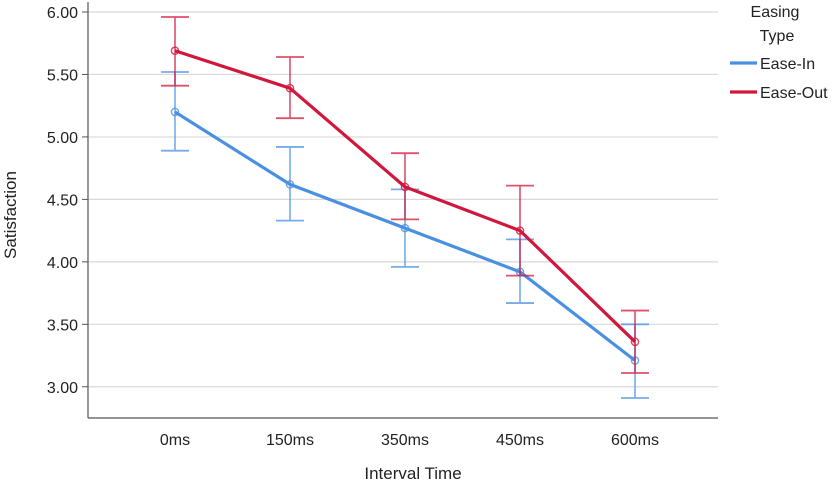 The width and height of the screenshot is (840, 485). I want to click on y-tick-label: 4.00, so click(62, 263).